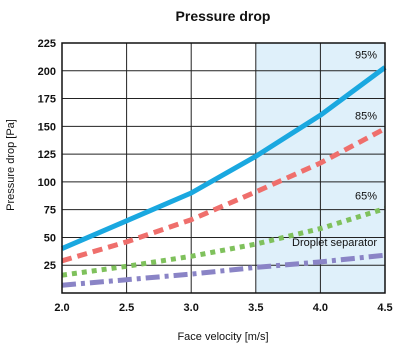 This screenshot has height=350, width=401. What do you see at coordinates (223, 16) in the screenshot?
I see `chart-title: Pressure drop` at bounding box center [223, 16].